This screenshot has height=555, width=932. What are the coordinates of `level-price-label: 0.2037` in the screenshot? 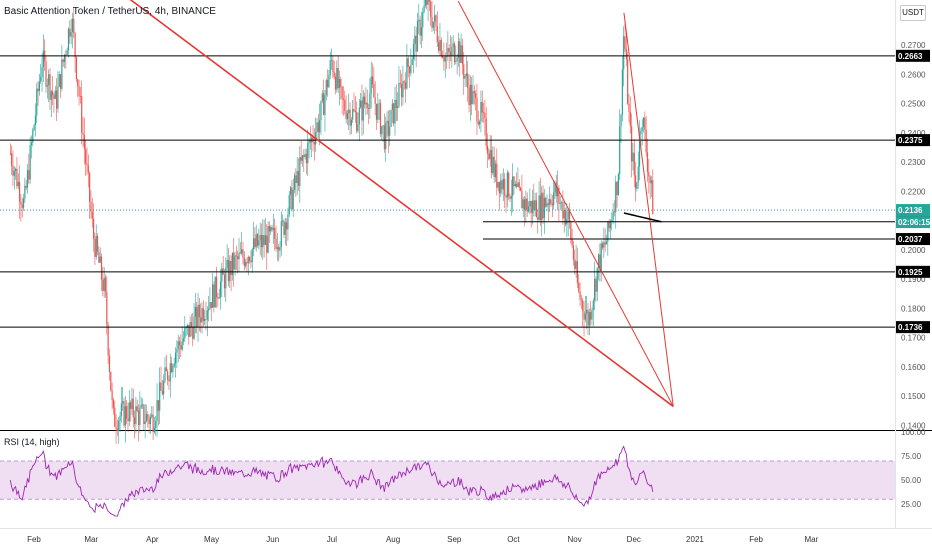 It's located at (910, 239).